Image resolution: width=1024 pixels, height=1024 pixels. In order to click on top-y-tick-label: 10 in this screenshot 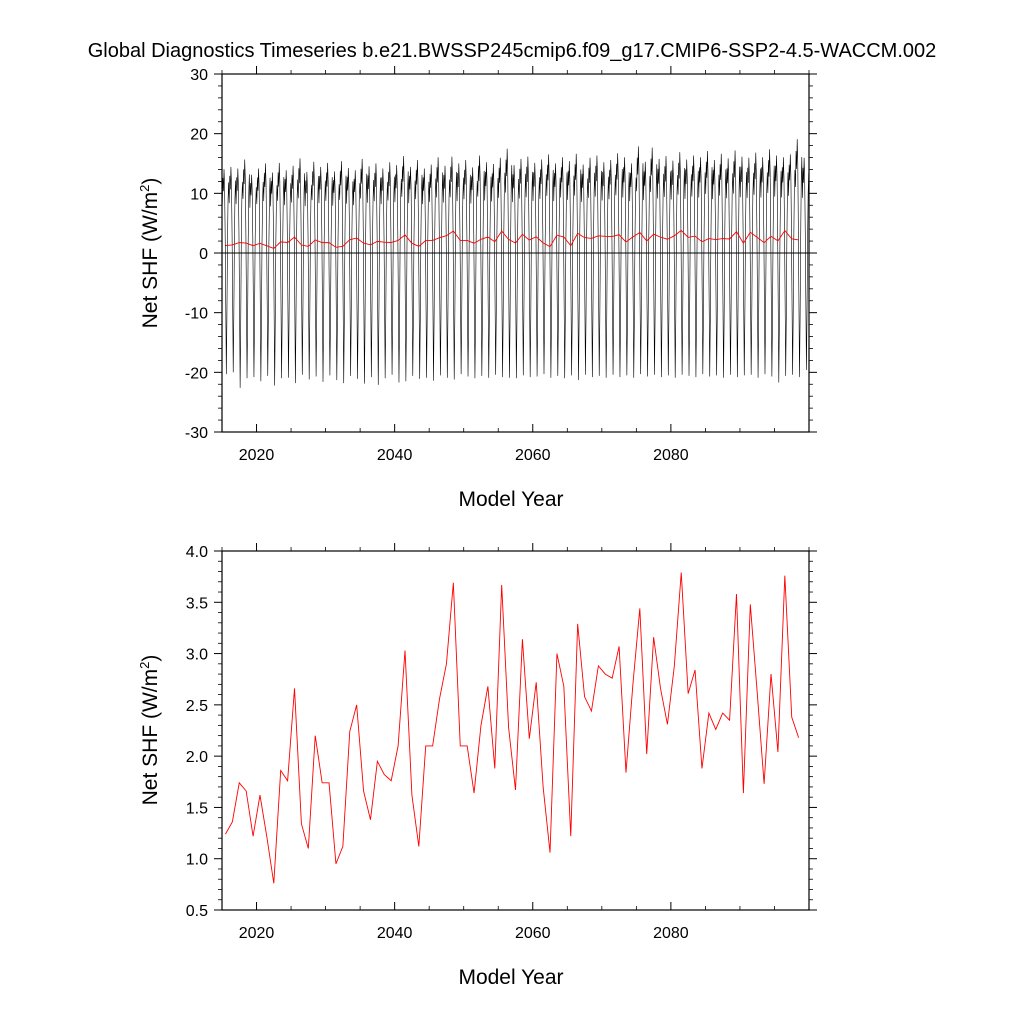, I will do `click(199, 194)`.